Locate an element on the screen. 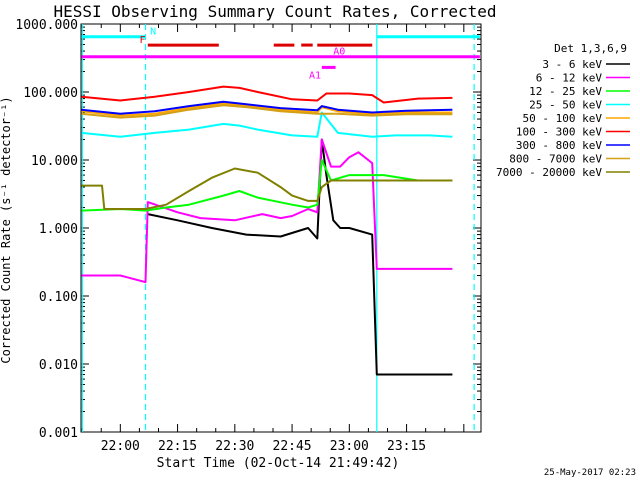  x-tick-label: 22:30 is located at coordinates (234, 446).